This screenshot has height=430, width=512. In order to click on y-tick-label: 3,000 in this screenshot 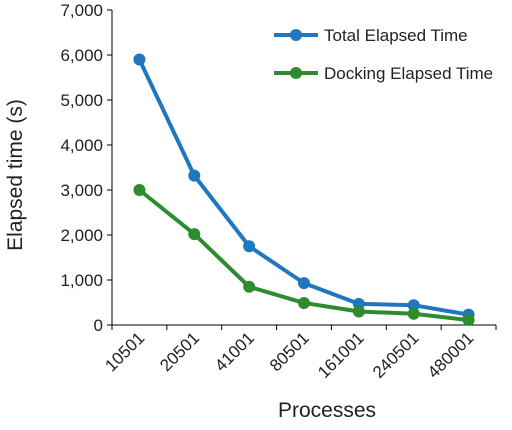, I will do `click(81, 190)`.